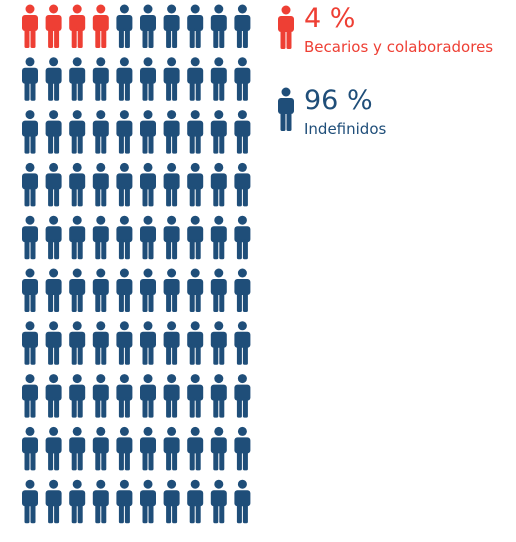  Describe the element at coordinates (345, 129) in the screenshot. I see `legend-label-indefinidos: Indefinidos` at that location.